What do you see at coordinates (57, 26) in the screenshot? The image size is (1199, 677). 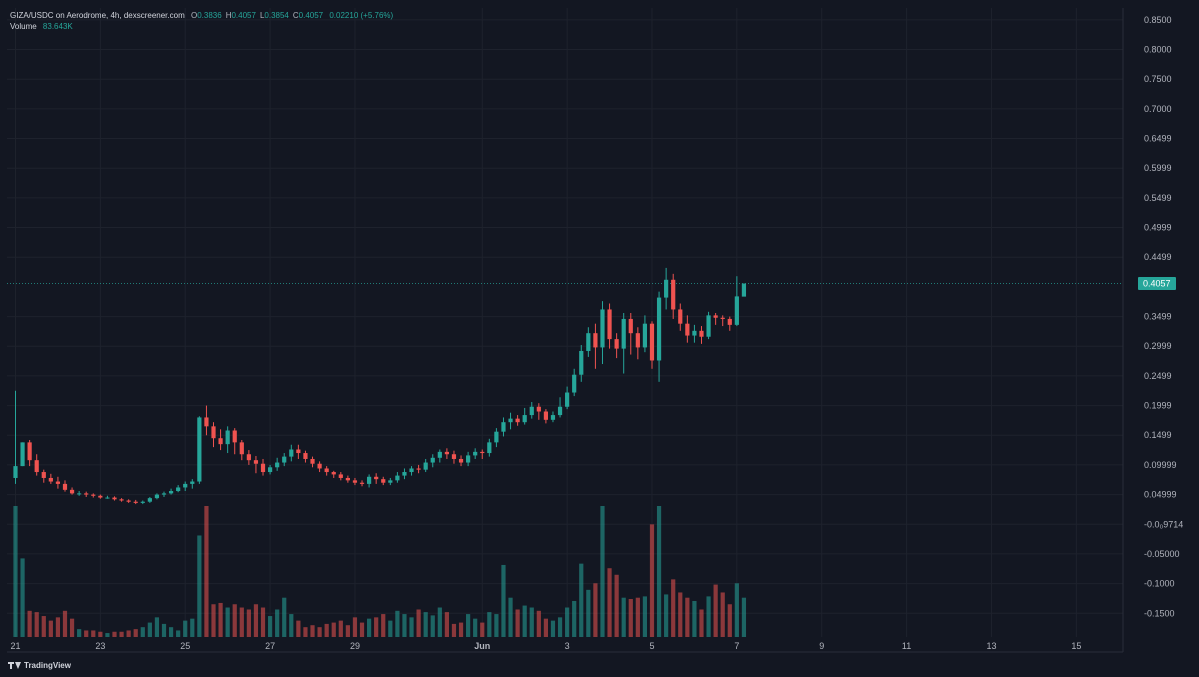 I see `volume-value: 83.643K` at bounding box center [57, 26].